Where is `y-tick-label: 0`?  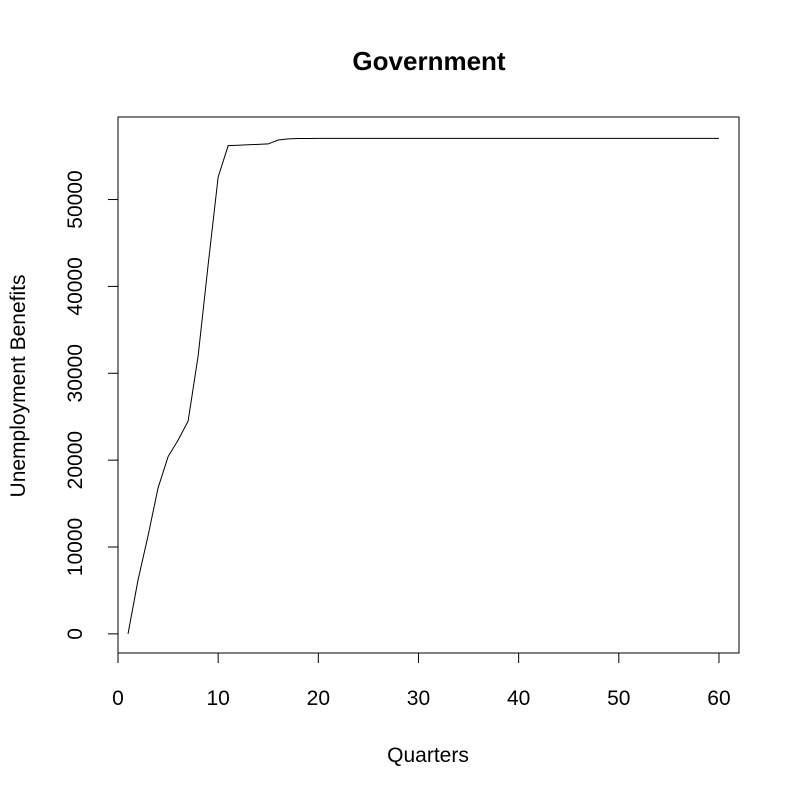 y-tick-label: 0 is located at coordinates (75, 634).